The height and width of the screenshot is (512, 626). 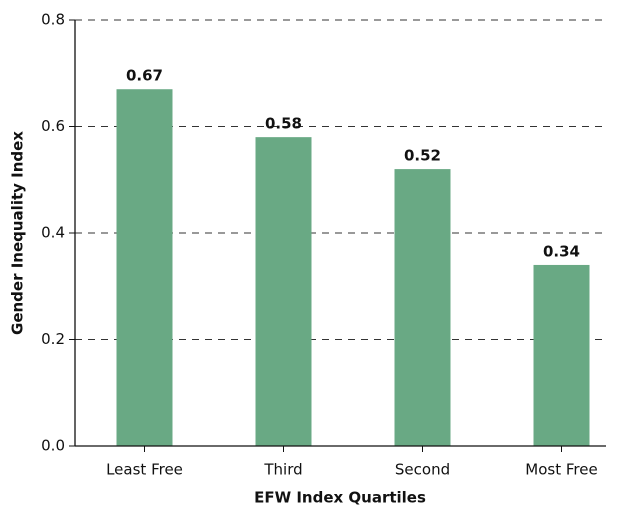 What do you see at coordinates (282, 470) in the screenshot?
I see `x-tick-label: Third` at bounding box center [282, 470].